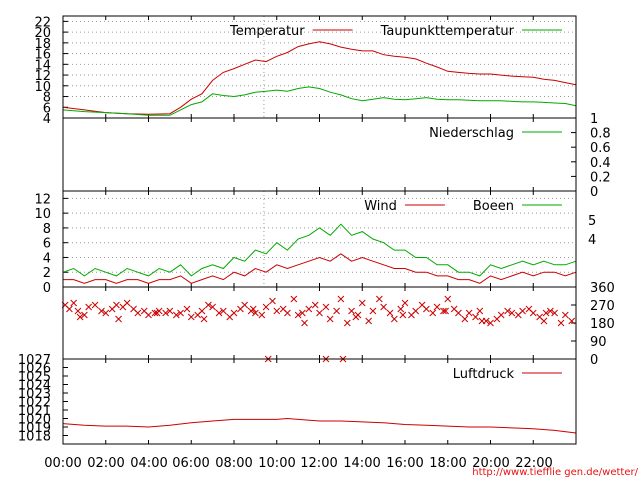 This screenshot has width=640, height=480. I want to click on y-tick-label: 8, so click(47, 229).